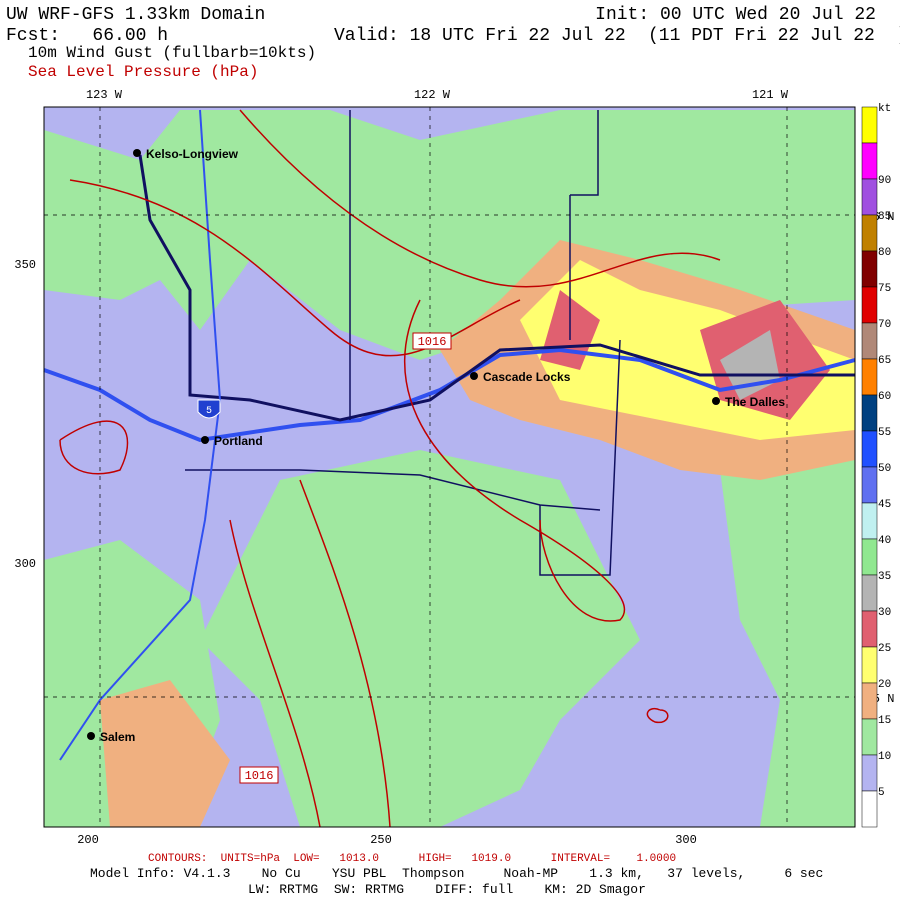 The width and height of the screenshot is (900, 900). What do you see at coordinates (238, 441) in the screenshot?
I see `city-label: Portland` at bounding box center [238, 441].